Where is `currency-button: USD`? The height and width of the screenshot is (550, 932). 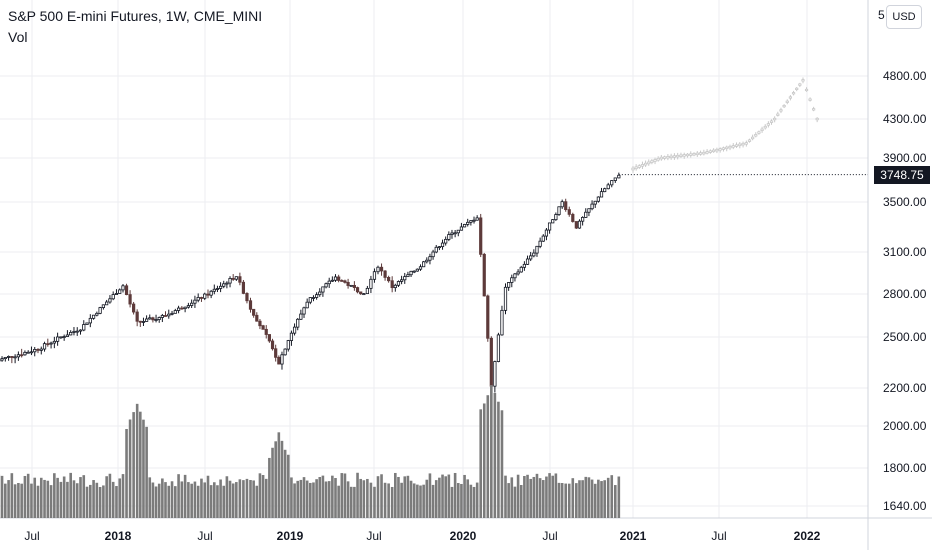
currency-button: USD is located at coordinates (904, 17).